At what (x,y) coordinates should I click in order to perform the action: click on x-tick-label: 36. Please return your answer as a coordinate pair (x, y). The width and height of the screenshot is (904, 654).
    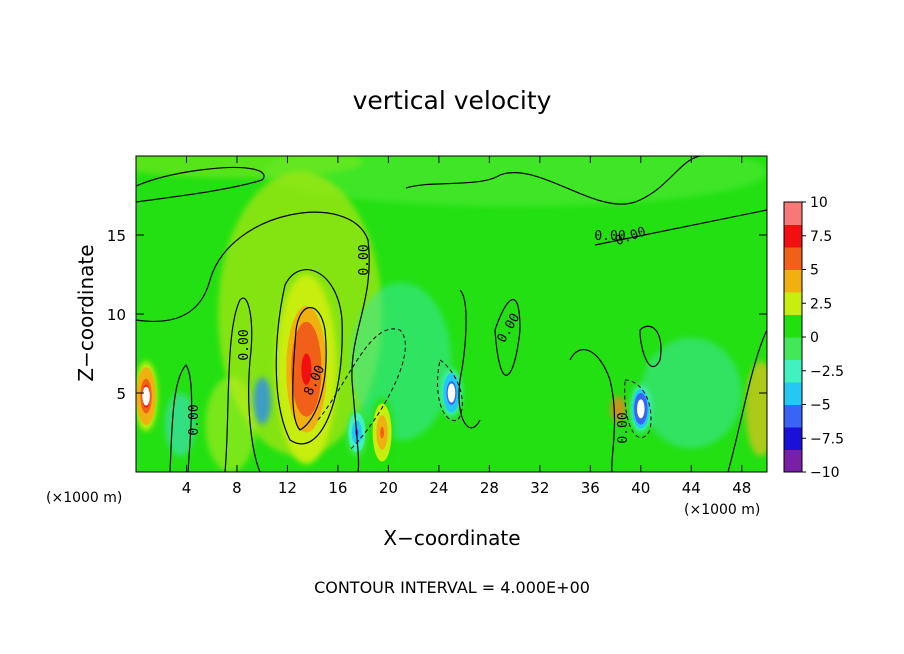
    Looking at the image, I should click on (590, 488).